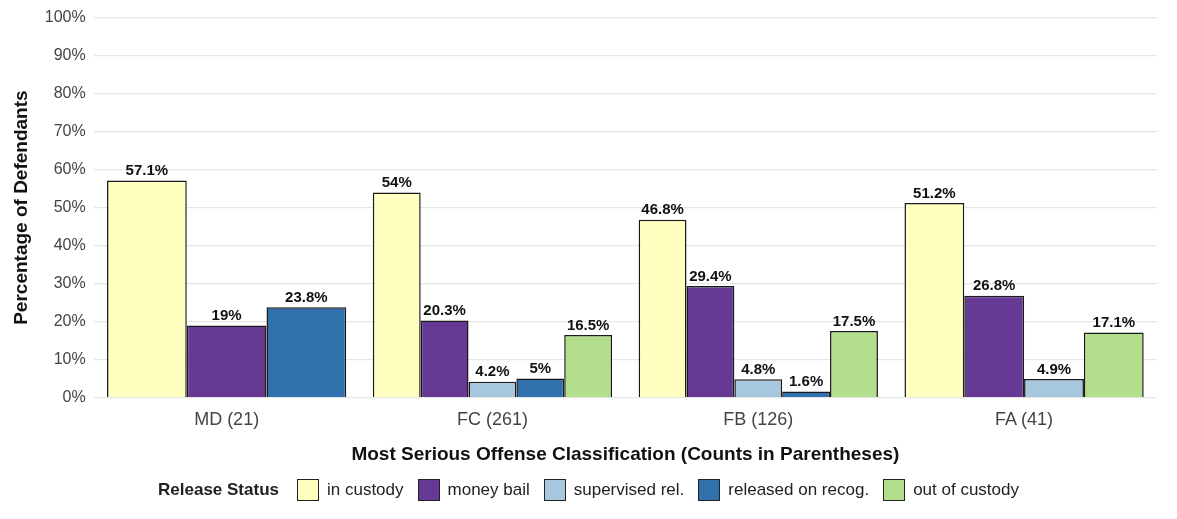 The height and width of the screenshot is (519, 1177). I want to click on legend-label: supervised rel., so click(629, 490).